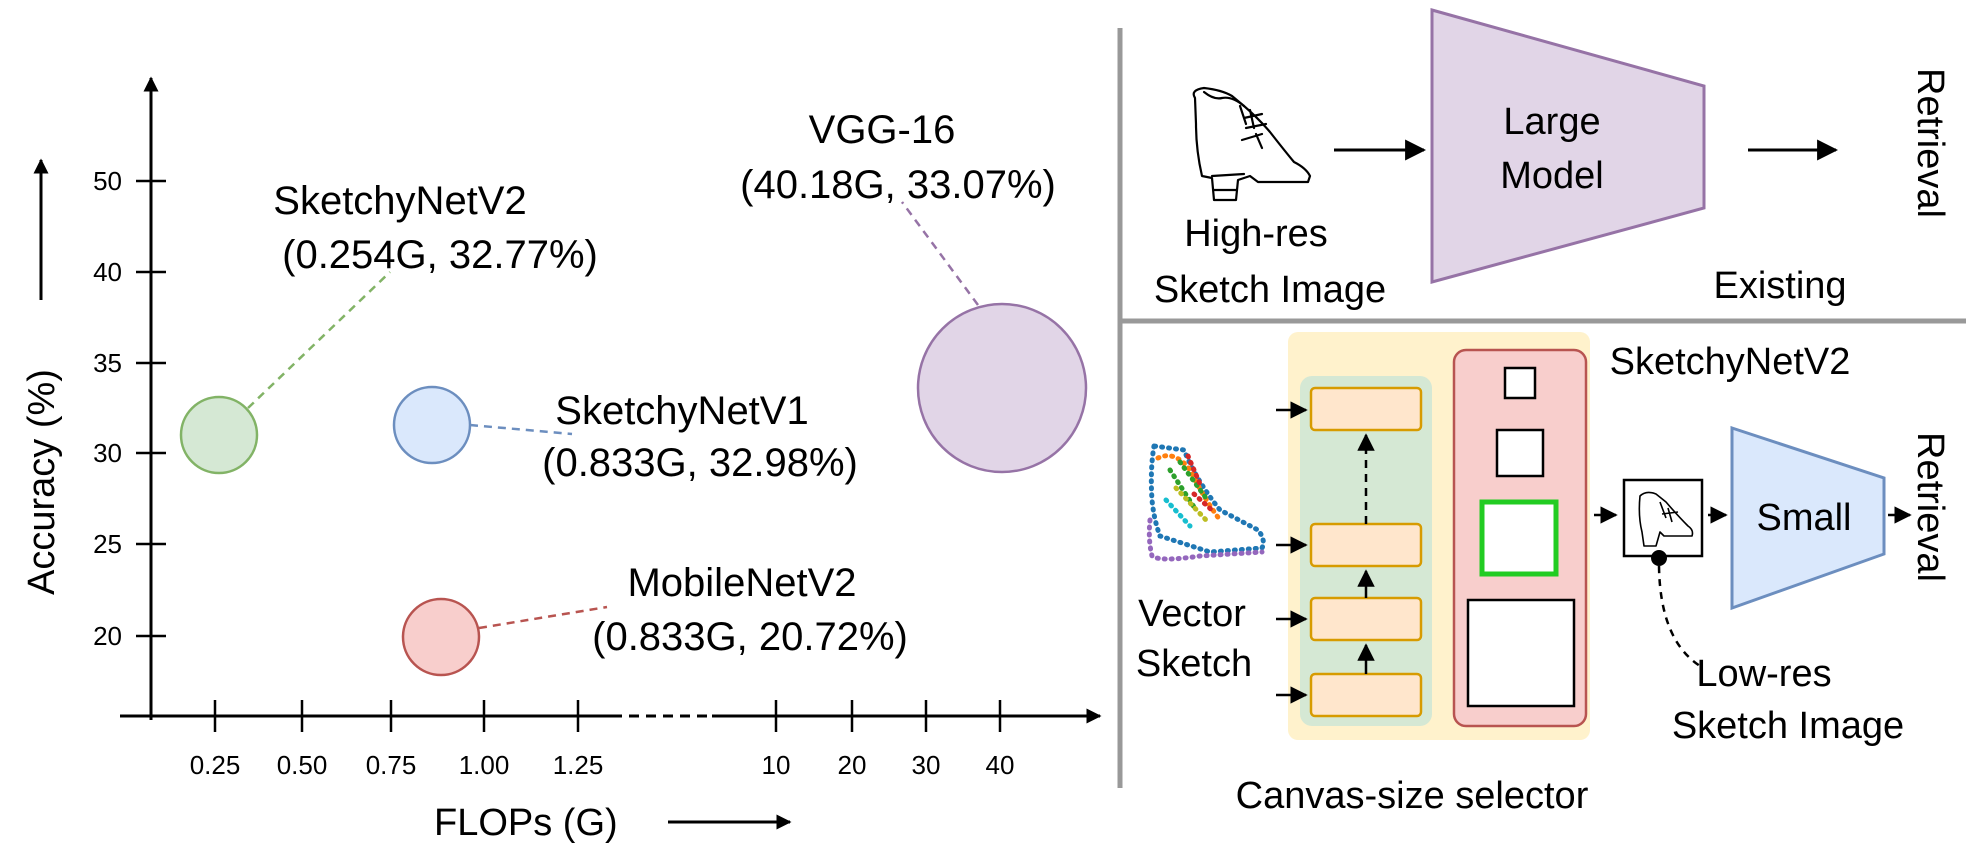 The image size is (1966, 856). What do you see at coordinates (1270, 290) in the screenshot?
I see `existing-input-label-2: Sketch Image` at bounding box center [1270, 290].